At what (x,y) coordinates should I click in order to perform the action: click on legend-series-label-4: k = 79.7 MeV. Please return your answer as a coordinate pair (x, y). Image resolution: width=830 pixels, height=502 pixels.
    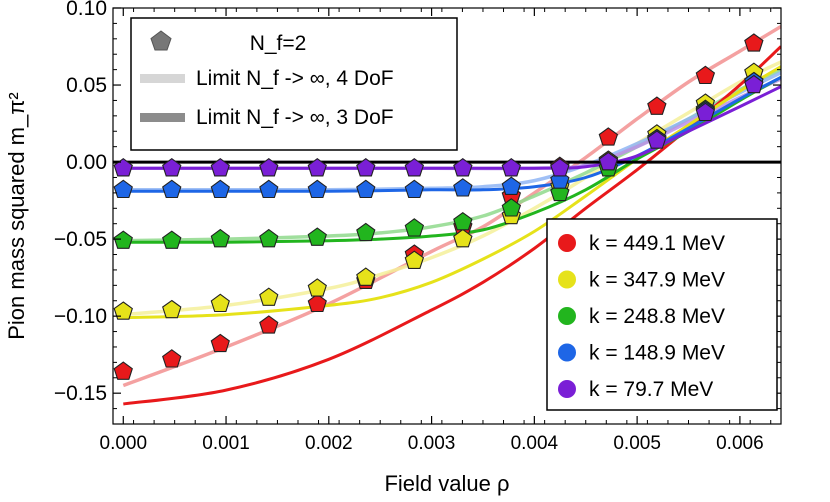
    Looking at the image, I should click on (651, 389).